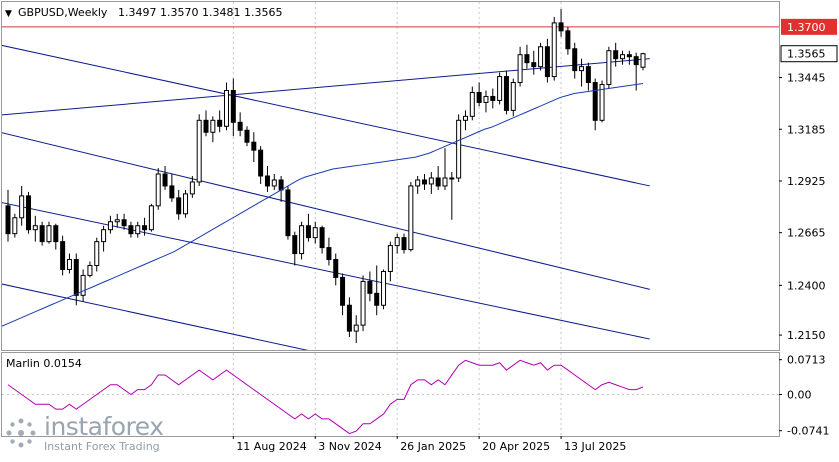 This screenshot has width=839, height=462. Describe the element at coordinates (809, 26) in the screenshot. I see `resistance-price-tag` at that location.